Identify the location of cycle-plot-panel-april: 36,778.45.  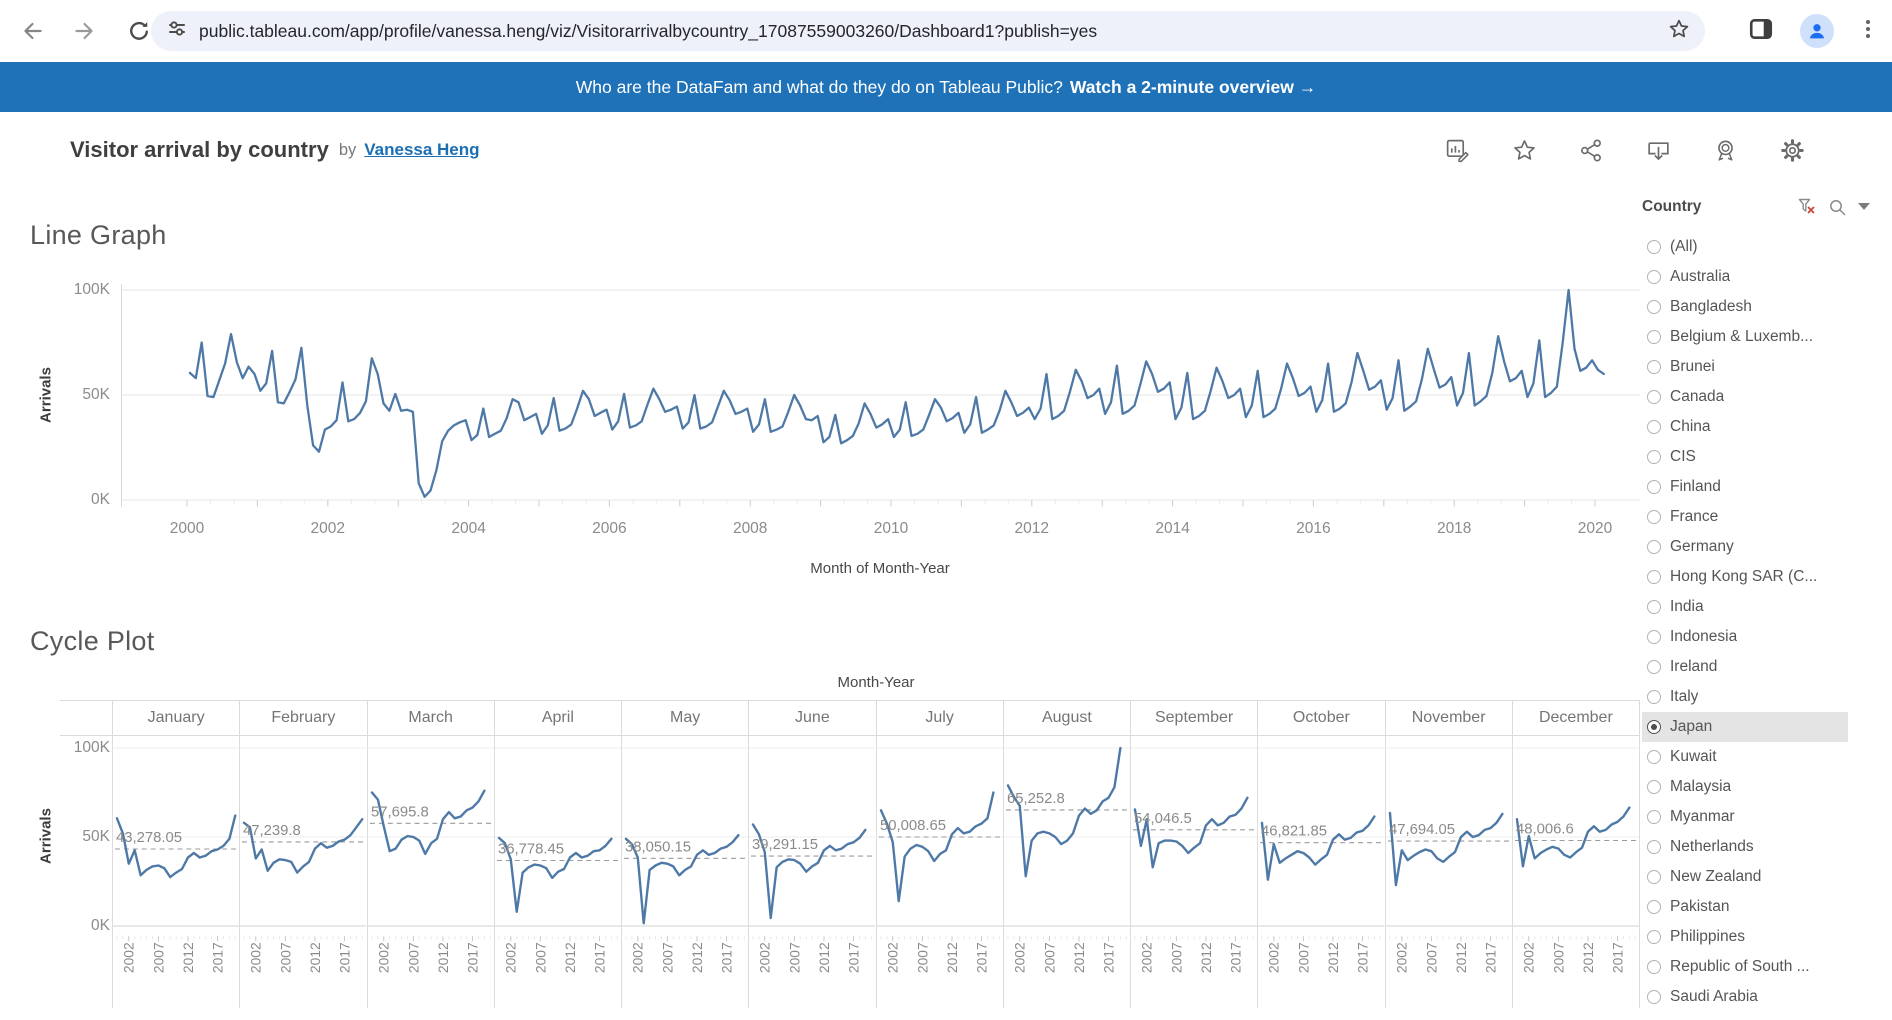
(557, 836).